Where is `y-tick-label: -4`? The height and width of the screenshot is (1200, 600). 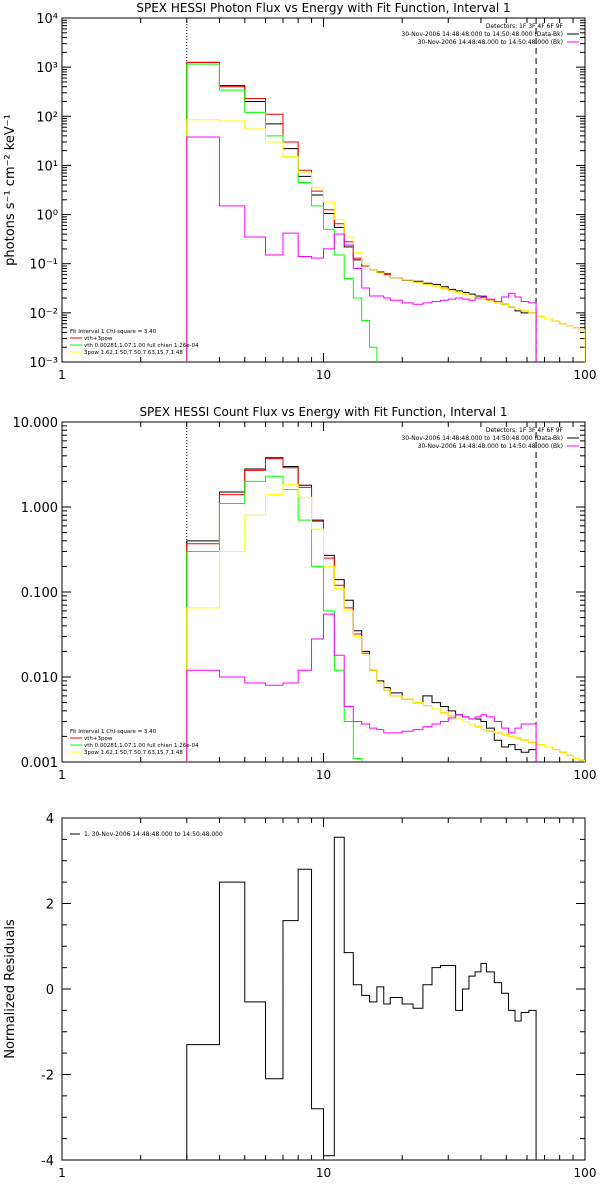 y-tick-label: -4 is located at coordinates (47, 1161).